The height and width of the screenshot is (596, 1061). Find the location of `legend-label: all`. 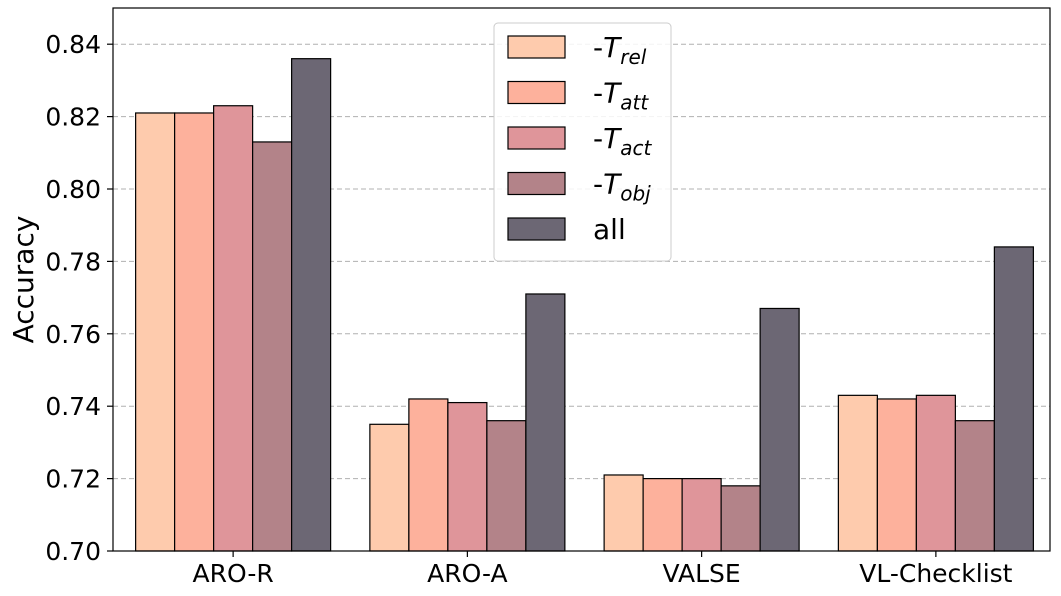

legend-label: all is located at coordinates (609, 229).